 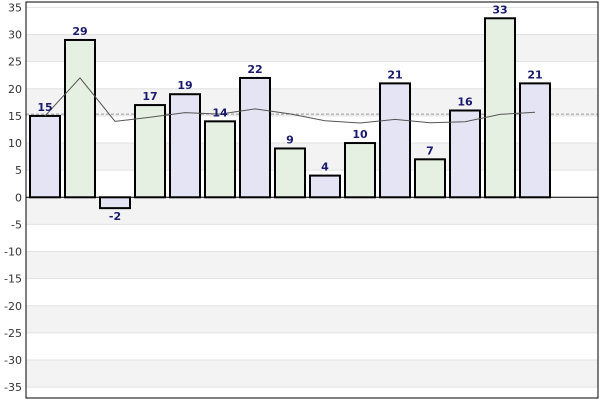 What do you see at coordinates (13, 387) in the screenshot?
I see `y-tick-label: -35` at bounding box center [13, 387].